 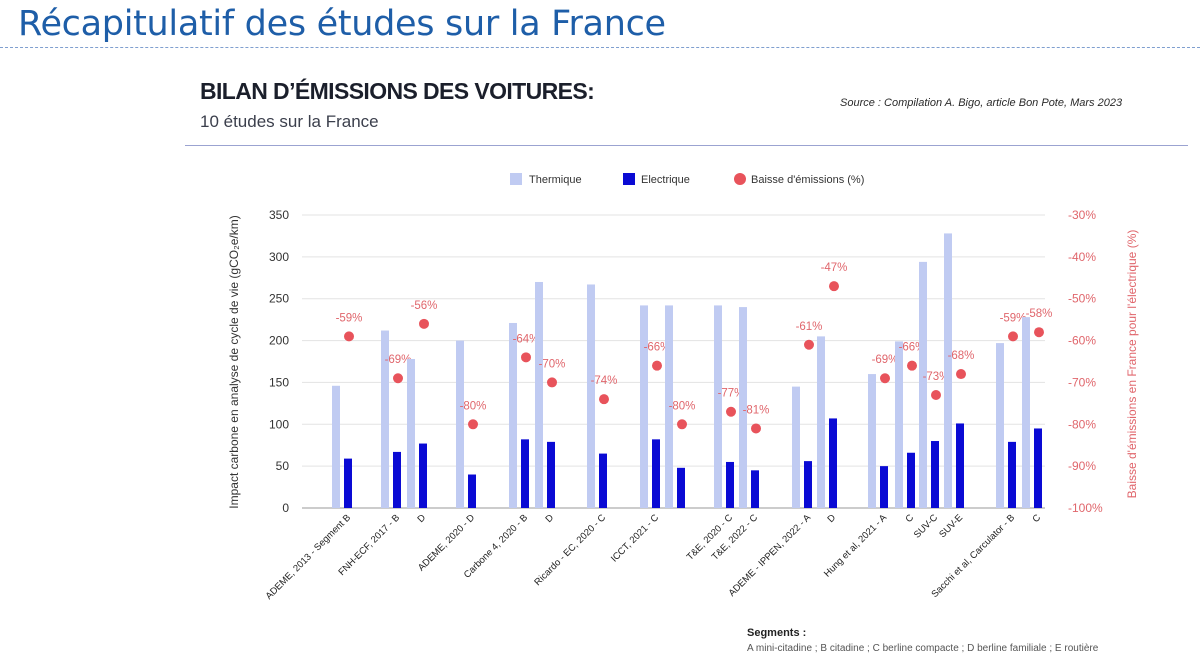 What do you see at coordinates (1082, 424) in the screenshot?
I see `y2-tick-label: -80%` at bounding box center [1082, 424].